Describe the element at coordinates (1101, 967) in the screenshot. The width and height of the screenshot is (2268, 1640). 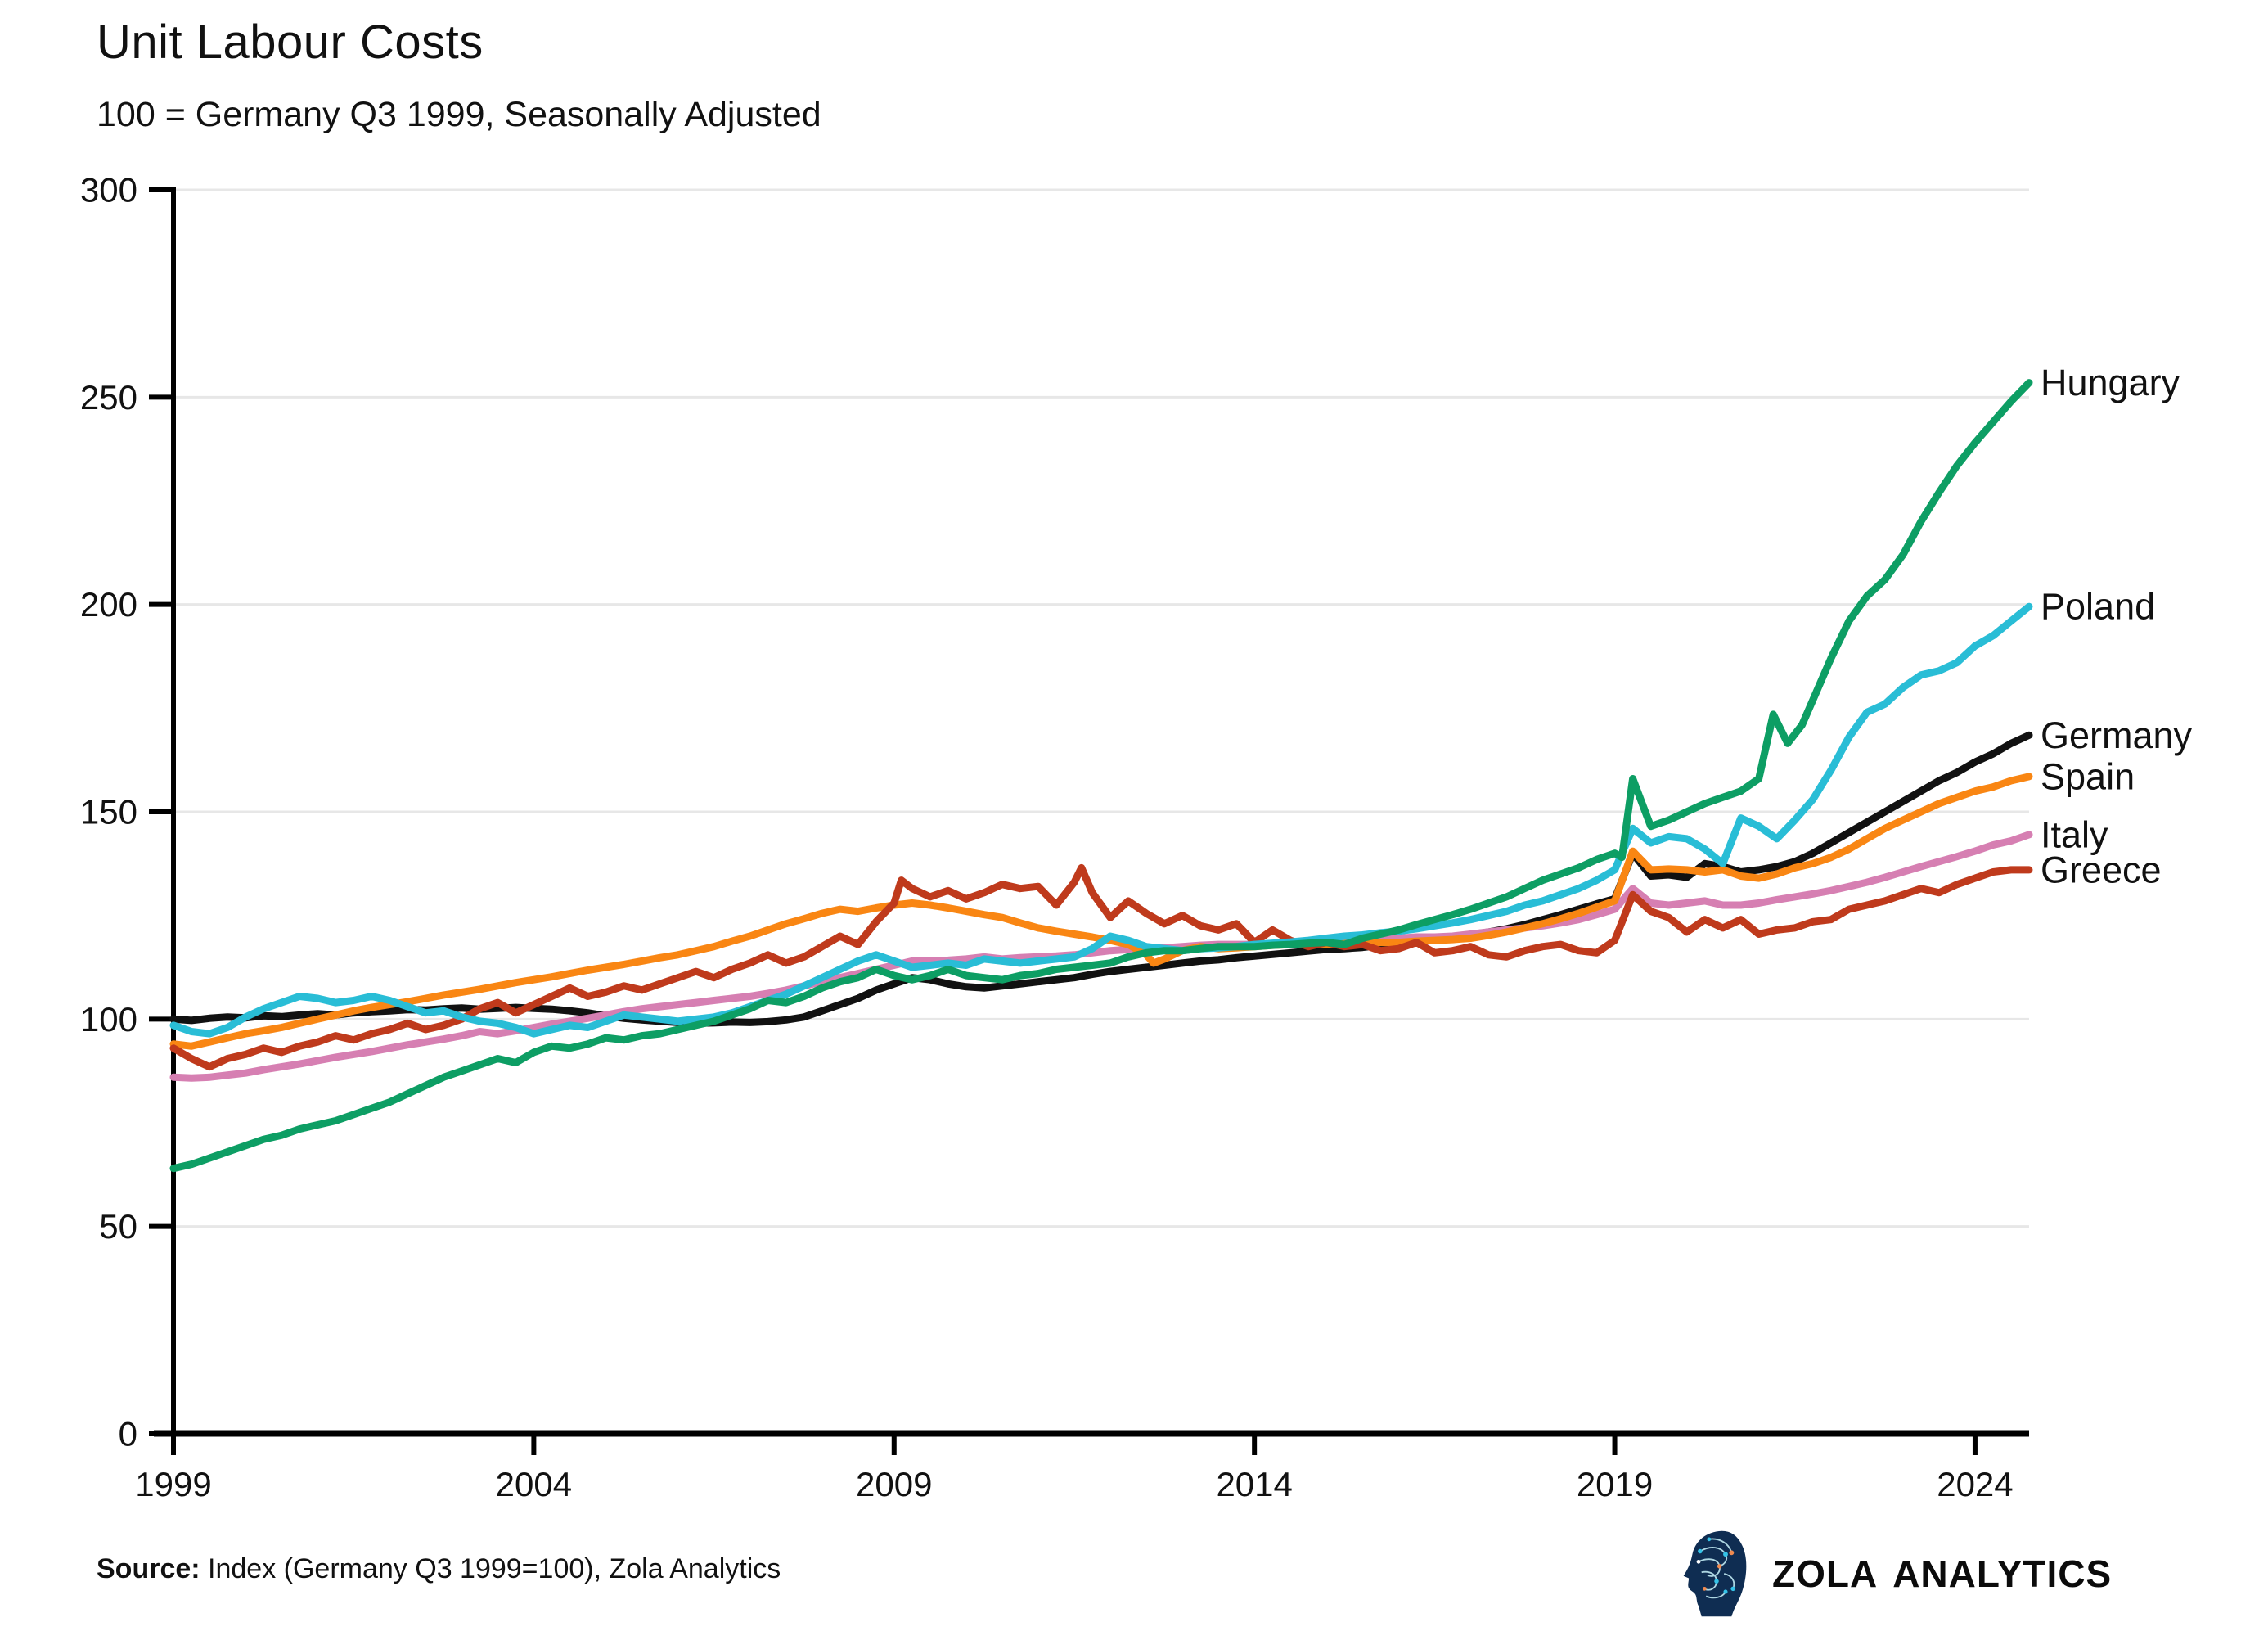
I see `series-line-greece` at that location.